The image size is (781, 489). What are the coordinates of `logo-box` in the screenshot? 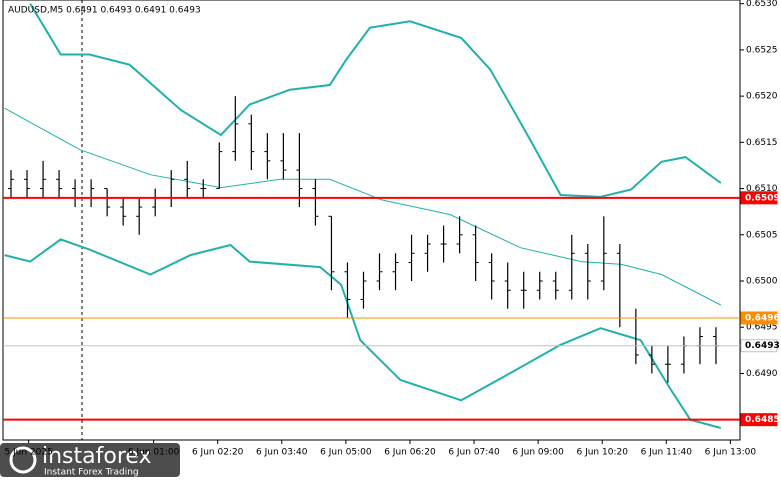 It's located at (90, 460).